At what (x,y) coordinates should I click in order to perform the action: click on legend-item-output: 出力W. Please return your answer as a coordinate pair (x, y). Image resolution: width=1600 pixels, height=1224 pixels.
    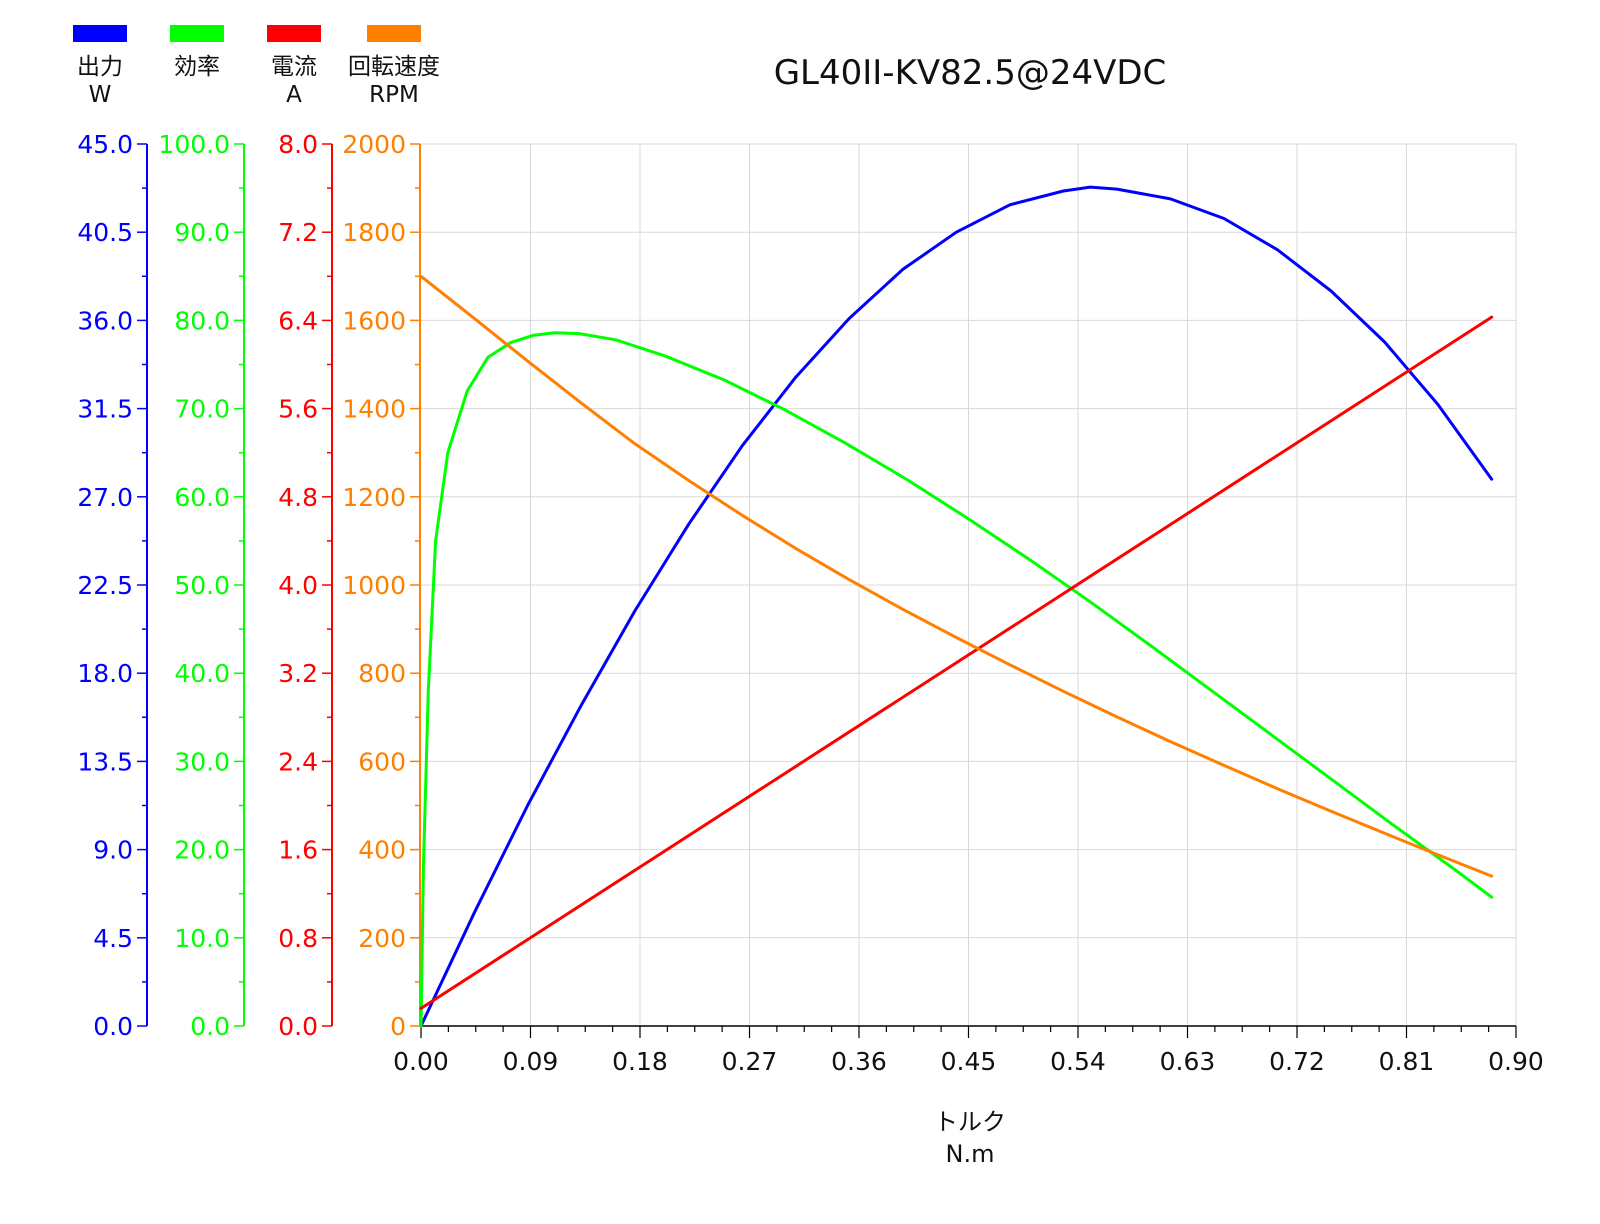
    Looking at the image, I should click on (100, 66).